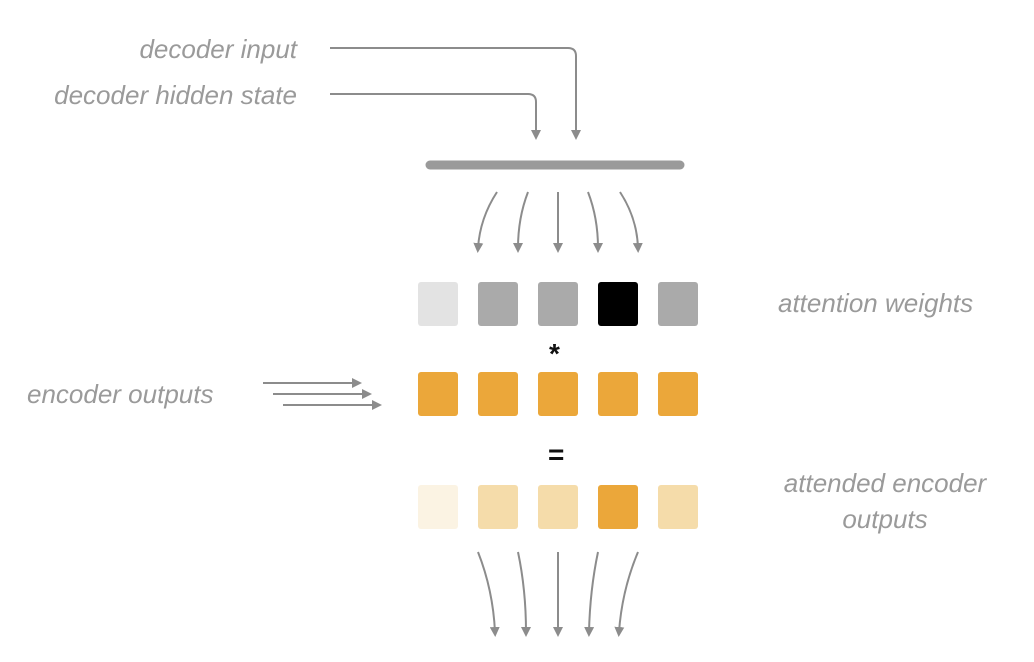 This screenshot has width=1034, height=662. I want to click on decoder-hidden-state-label: decoder hidden state, so click(175, 95).